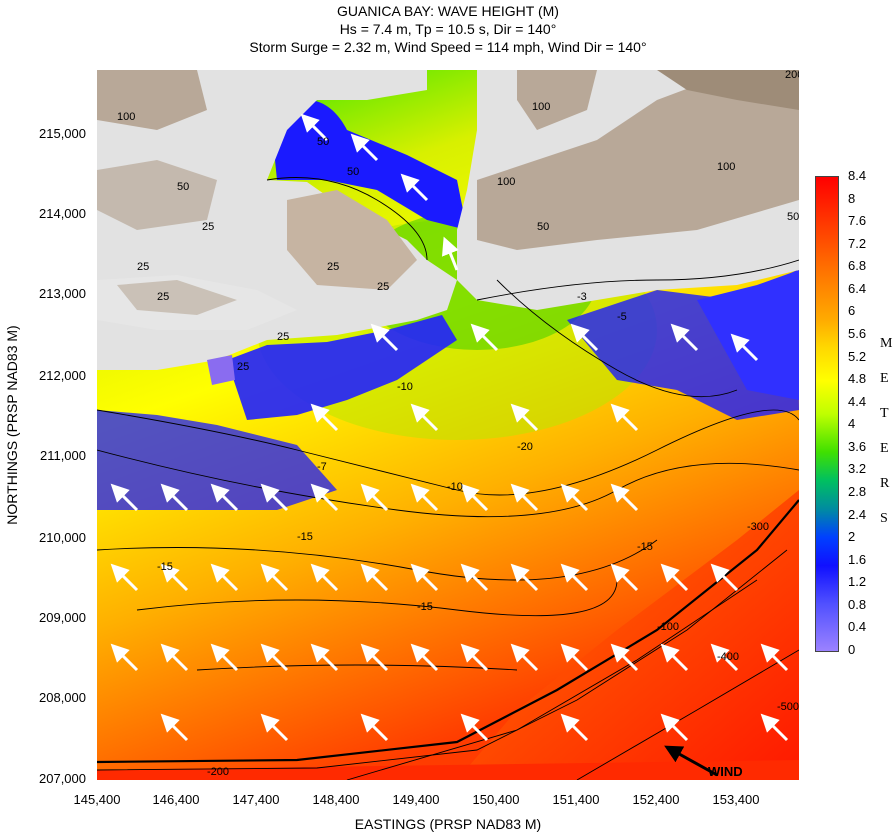  What do you see at coordinates (857, 604) in the screenshot?
I see `colorbar-tick-label: 0.8` at bounding box center [857, 604].